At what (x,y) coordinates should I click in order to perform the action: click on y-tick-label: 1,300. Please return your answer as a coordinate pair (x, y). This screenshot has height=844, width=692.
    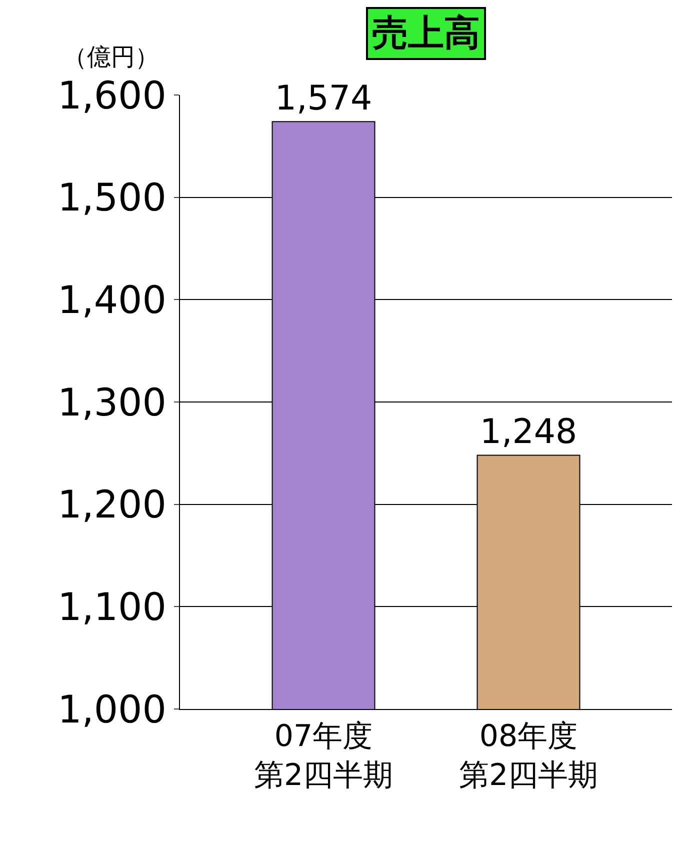
    Looking at the image, I should click on (112, 402).